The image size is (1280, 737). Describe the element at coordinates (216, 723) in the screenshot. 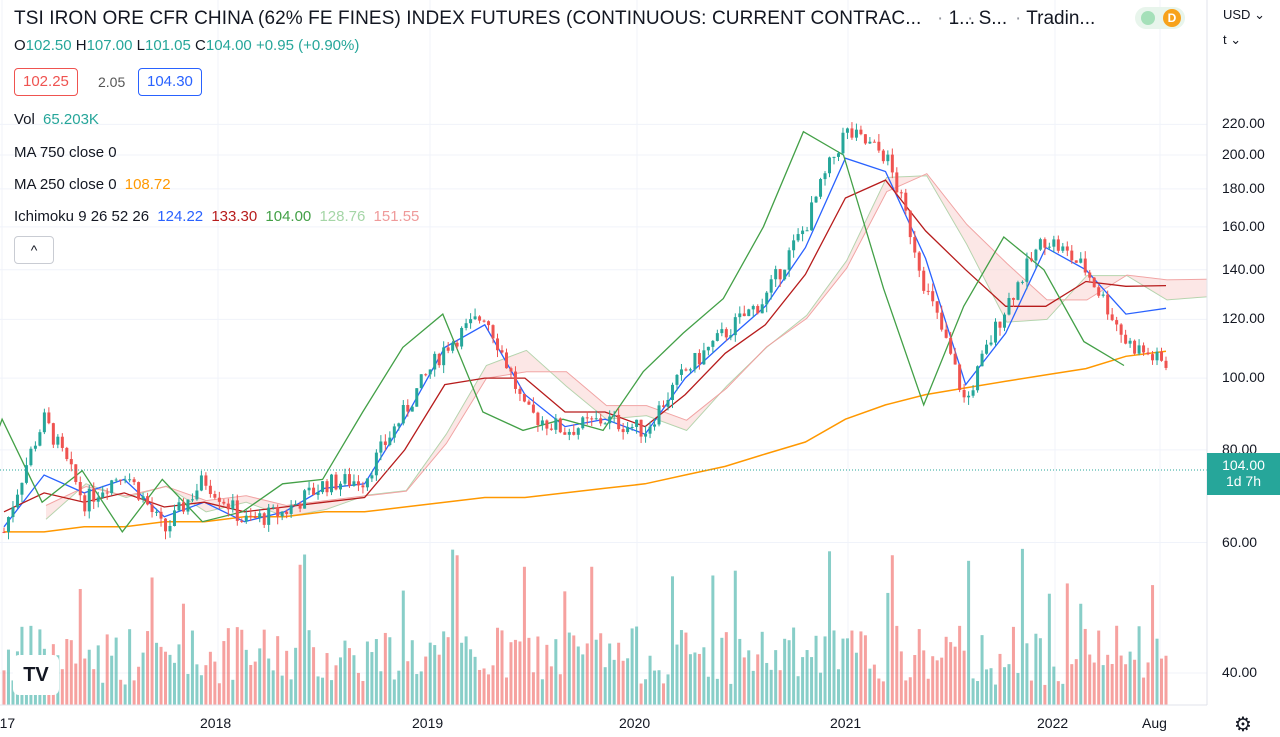

I see `time-tick-label: 2018` at that location.